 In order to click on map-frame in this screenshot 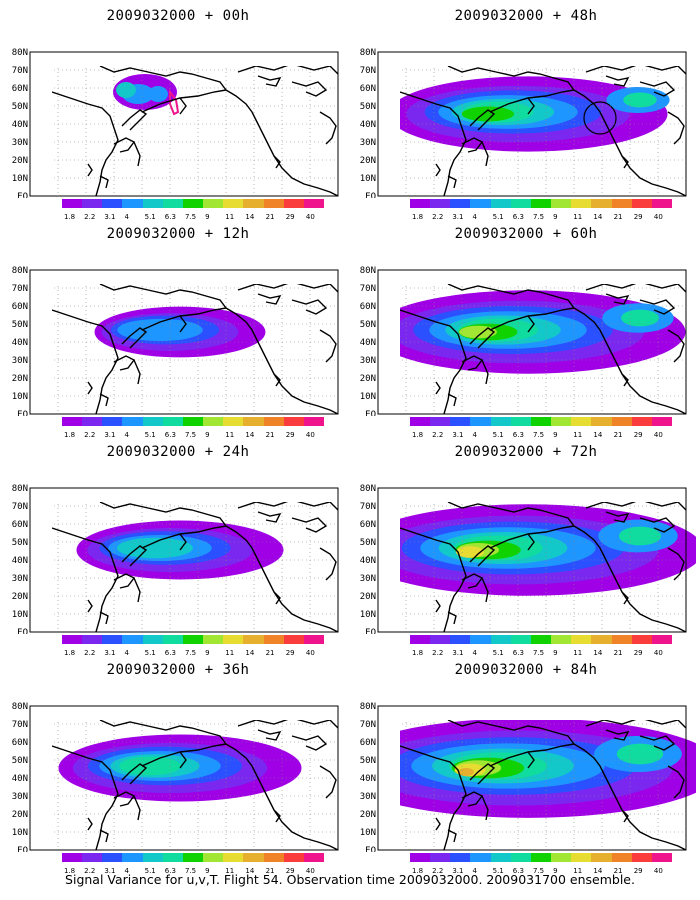, I will do `click(184, 124)`.